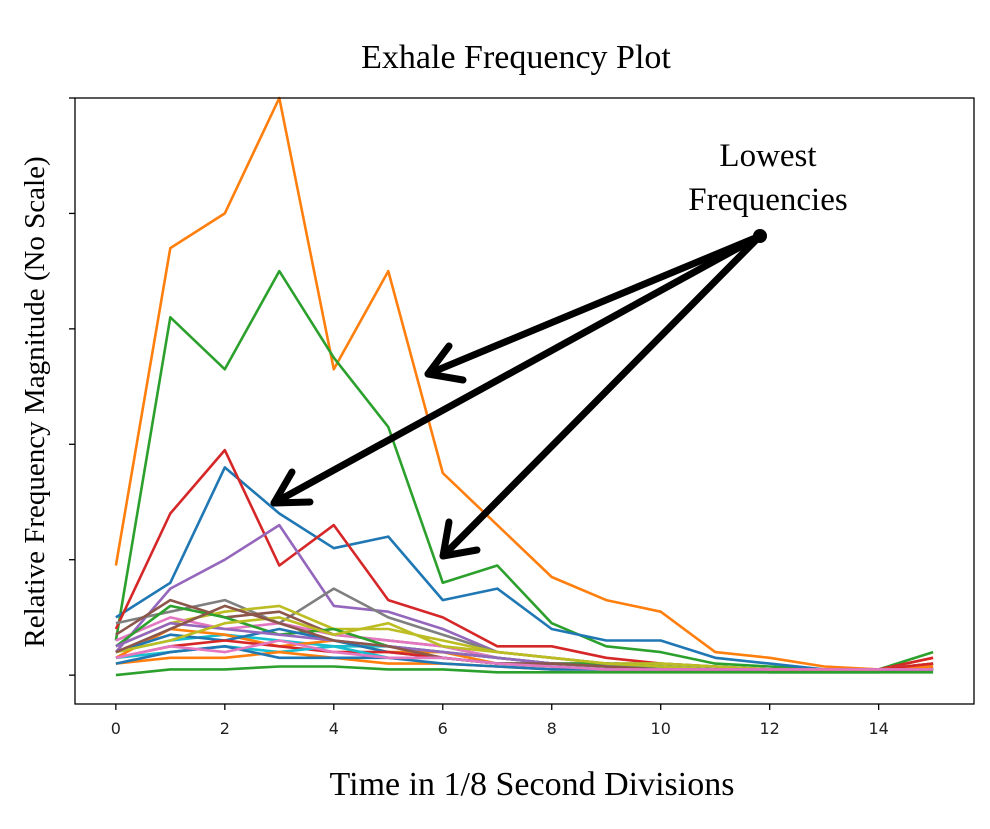  Describe the element at coordinates (532, 784) in the screenshot. I see `x-axis-label: Time in 1/8 Second Divisions` at that location.